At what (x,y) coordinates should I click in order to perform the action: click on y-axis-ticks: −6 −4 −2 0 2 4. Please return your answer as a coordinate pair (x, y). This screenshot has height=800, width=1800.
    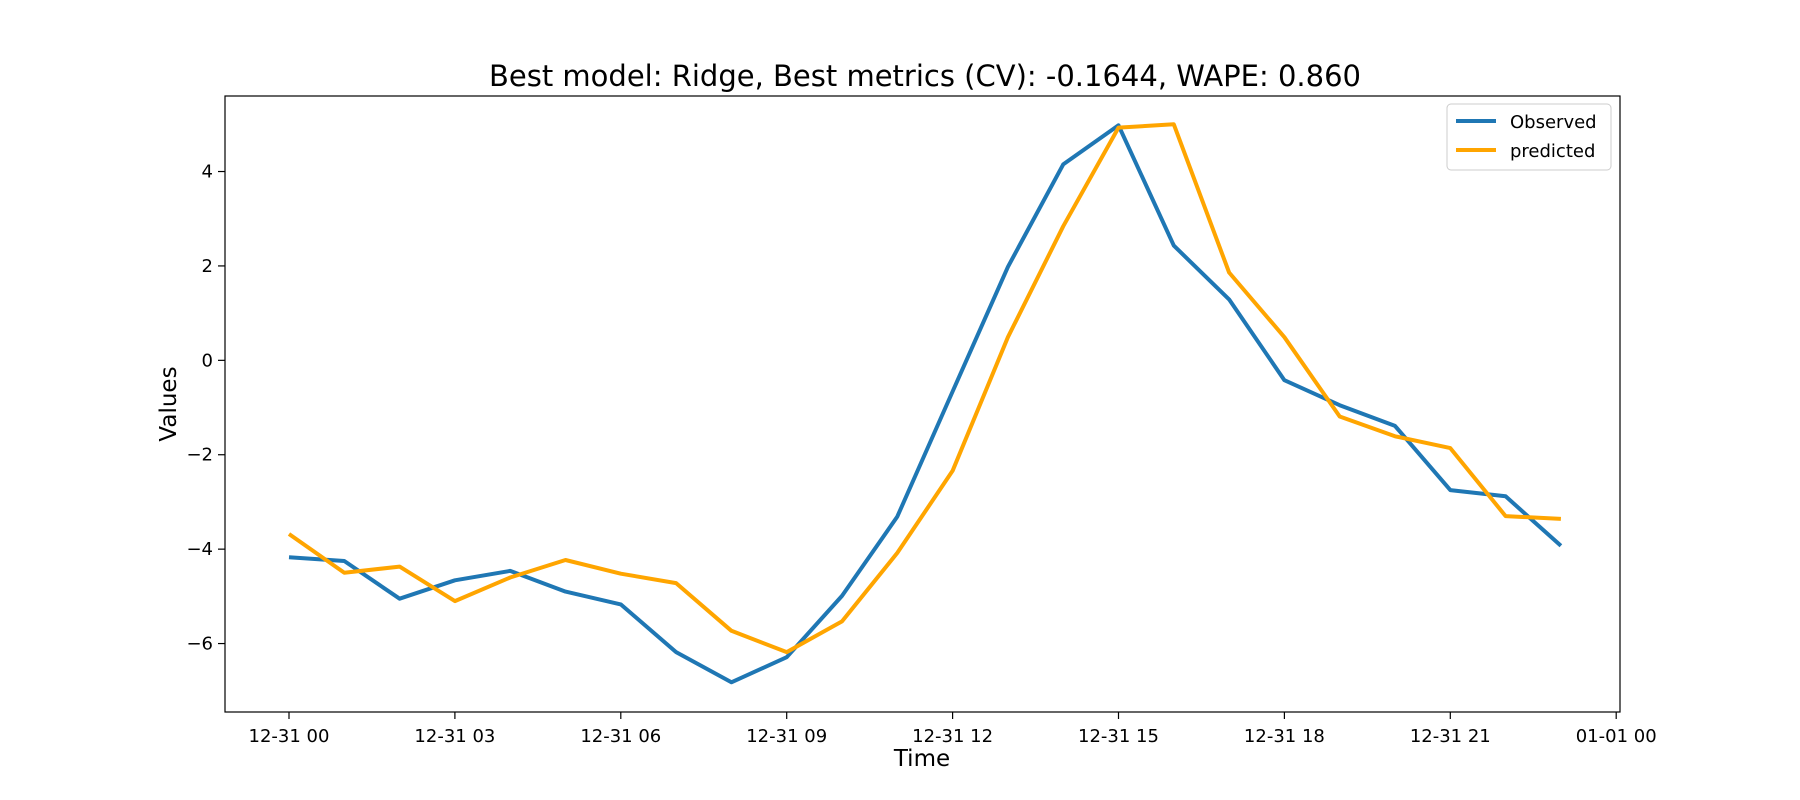
    Looking at the image, I should click on (205, 408).